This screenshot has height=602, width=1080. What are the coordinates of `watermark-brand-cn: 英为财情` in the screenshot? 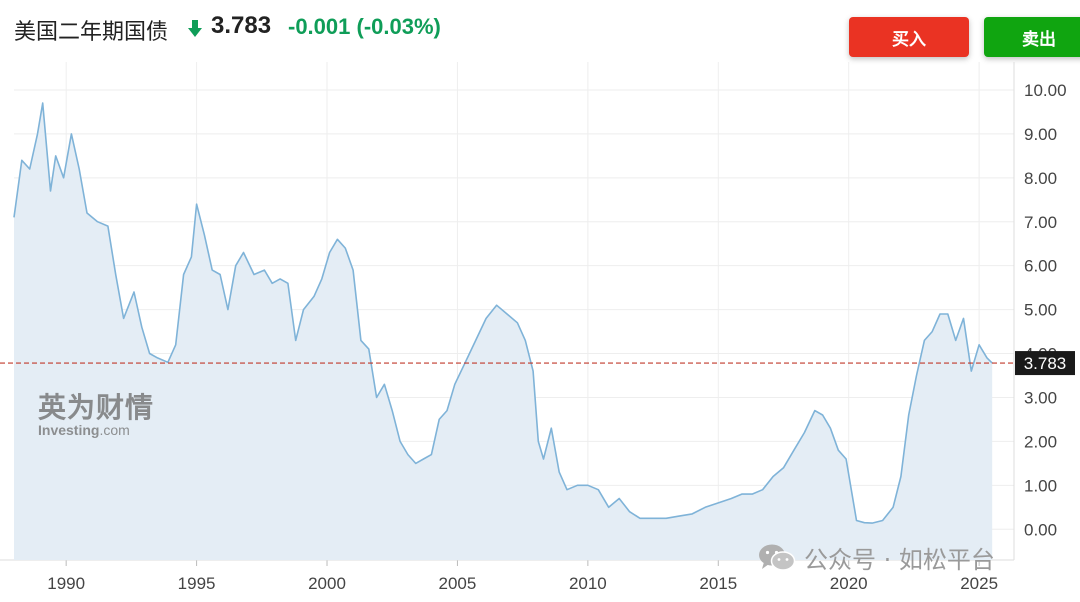 It's located at (96, 407).